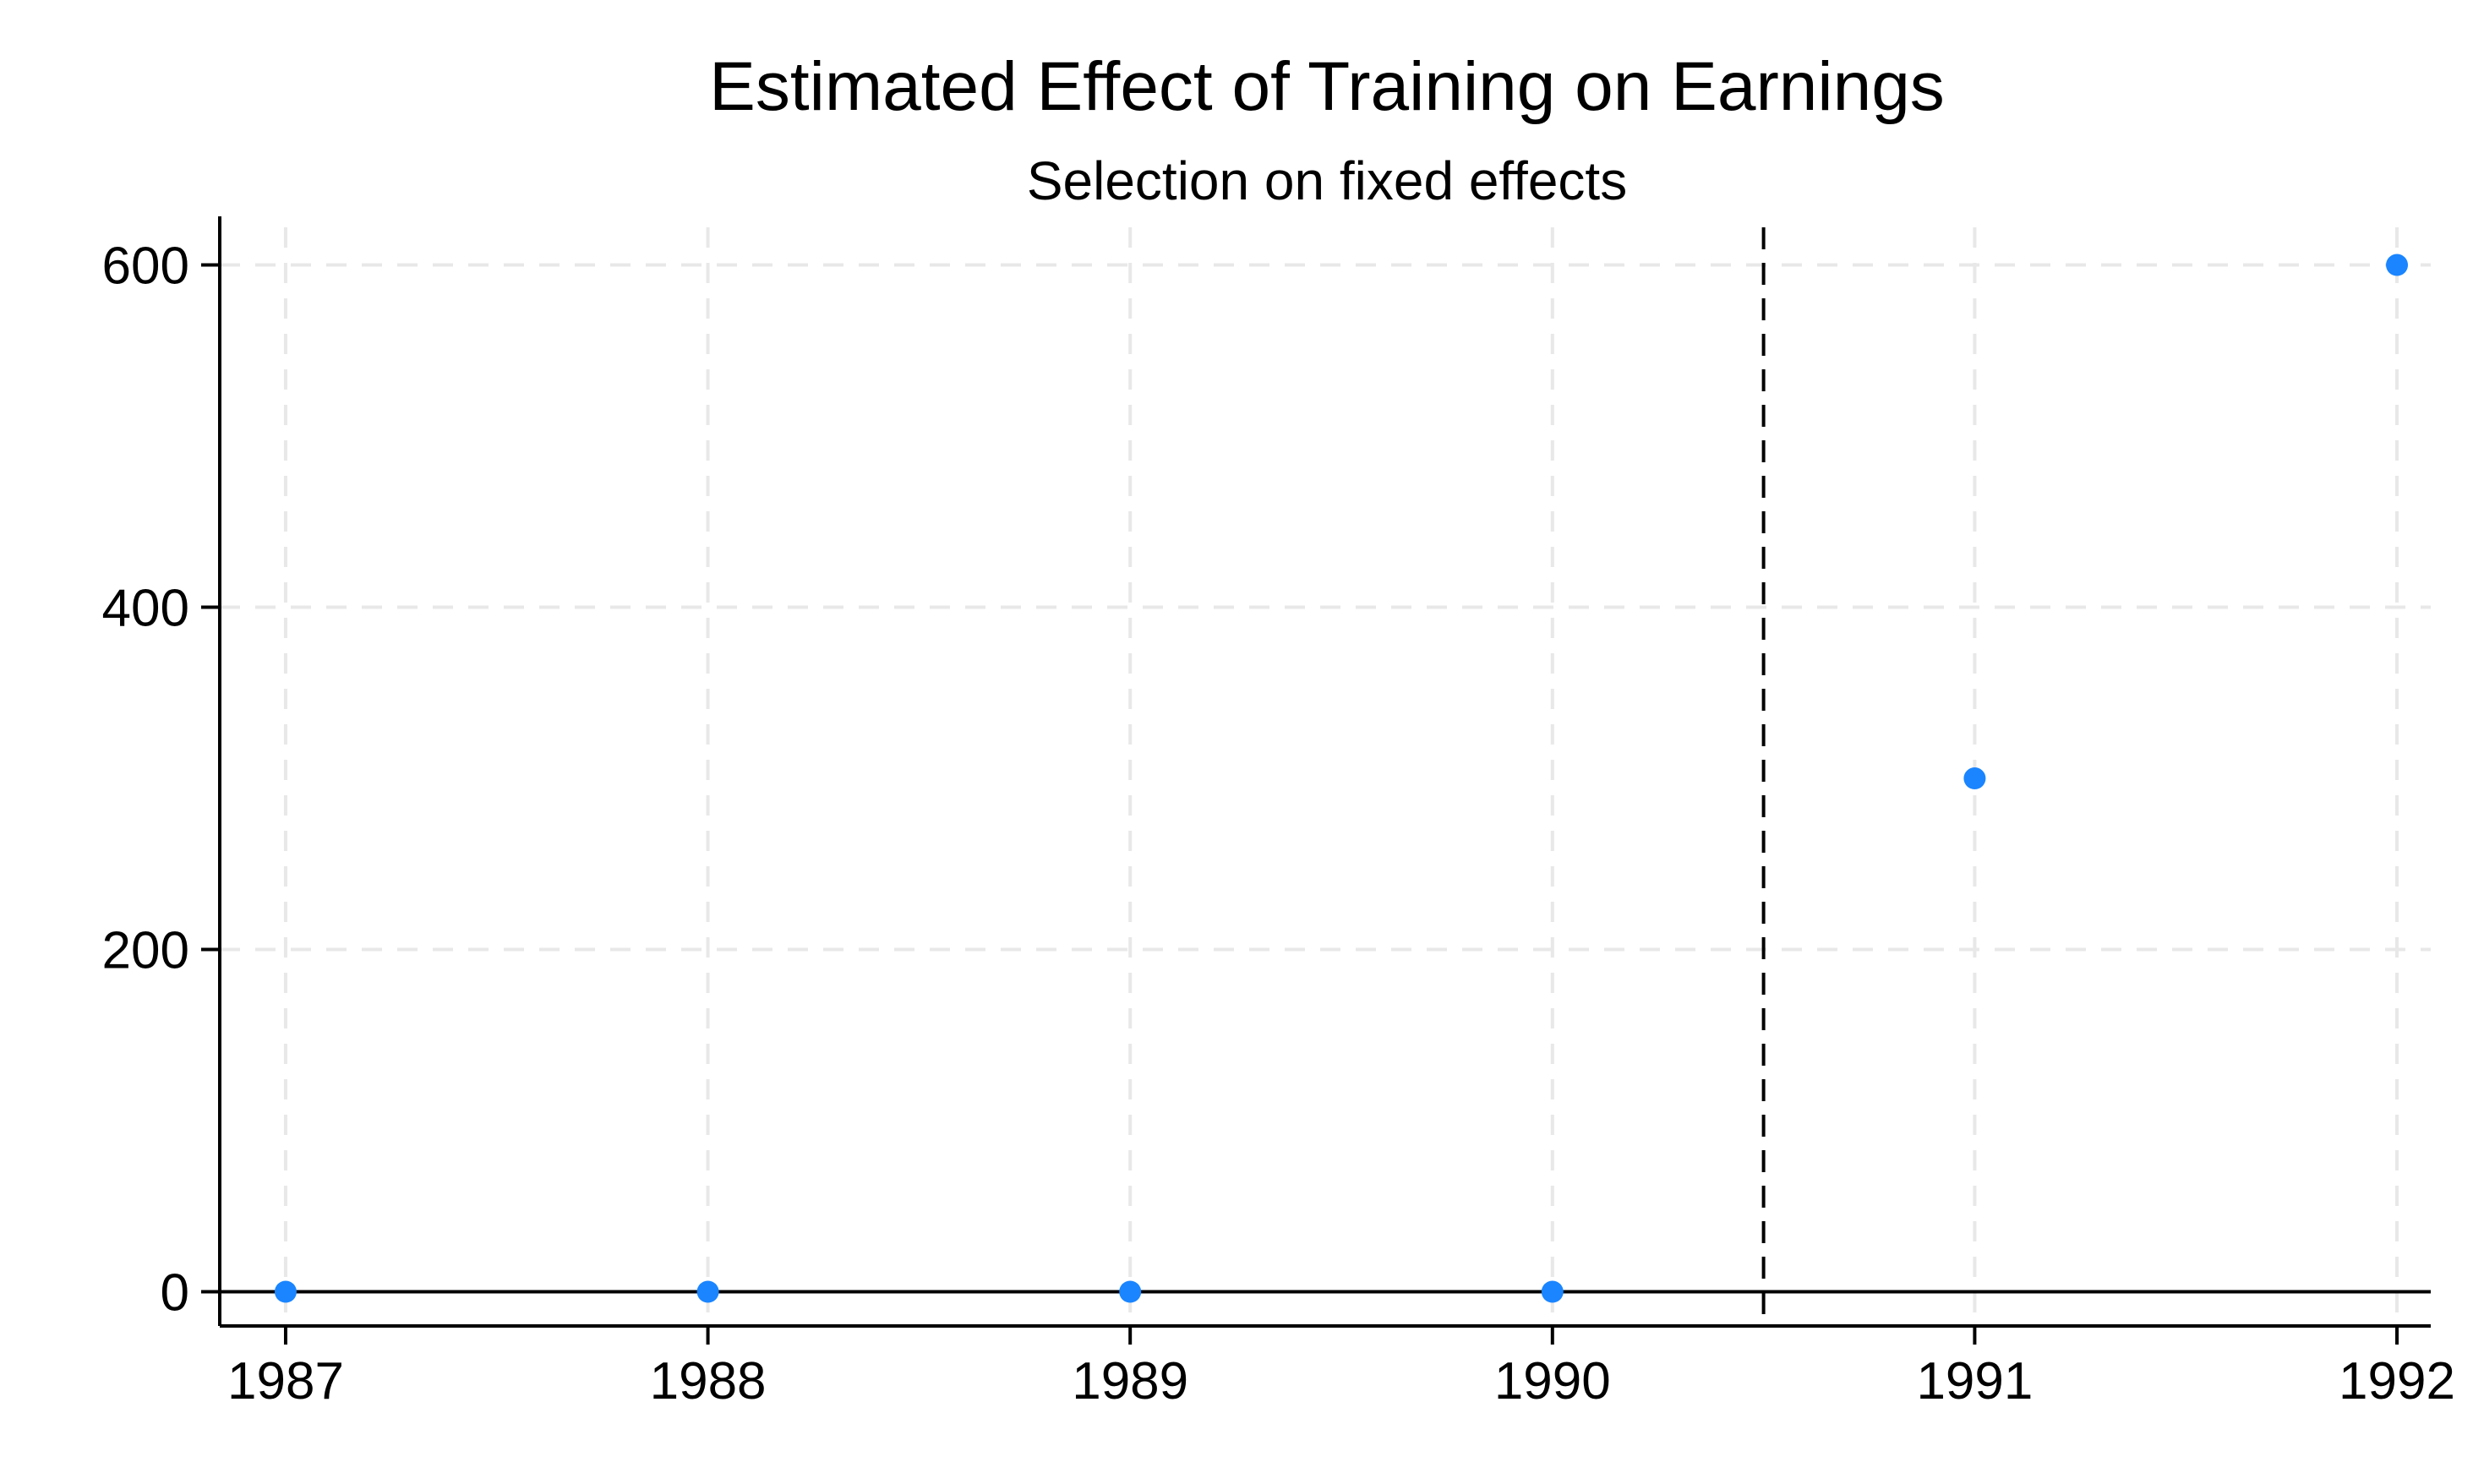 This screenshot has height=1484, width=2473. I want to click on x-tick-label: 1987, so click(285, 1381).